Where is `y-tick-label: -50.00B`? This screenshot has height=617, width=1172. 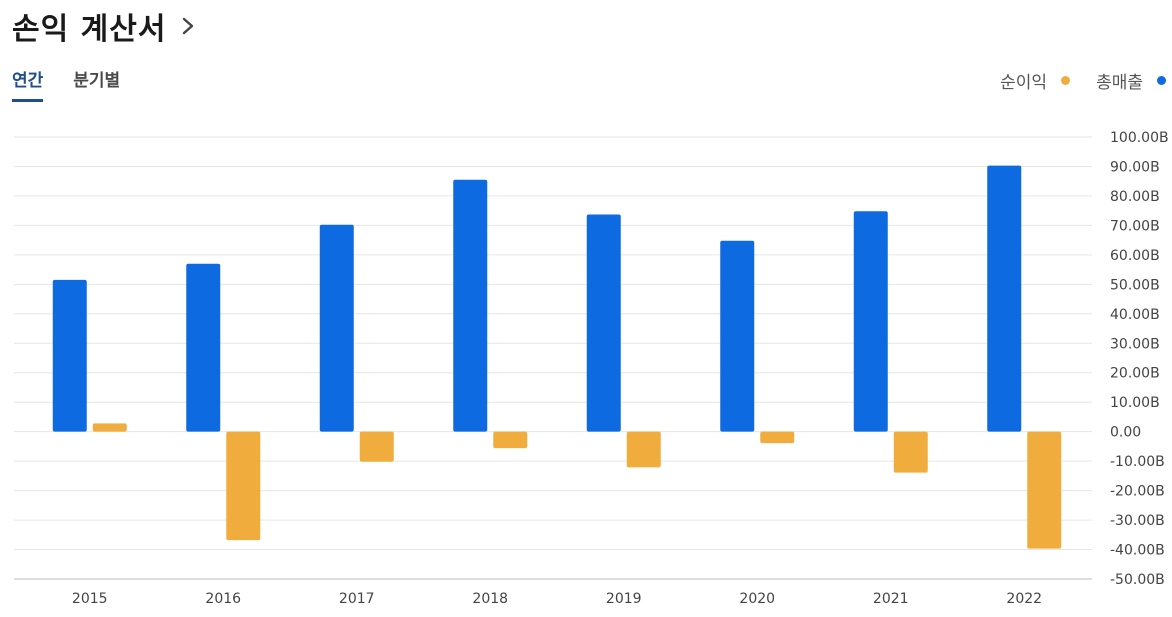
y-tick-label: -50.00B is located at coordinates (1137, 580).